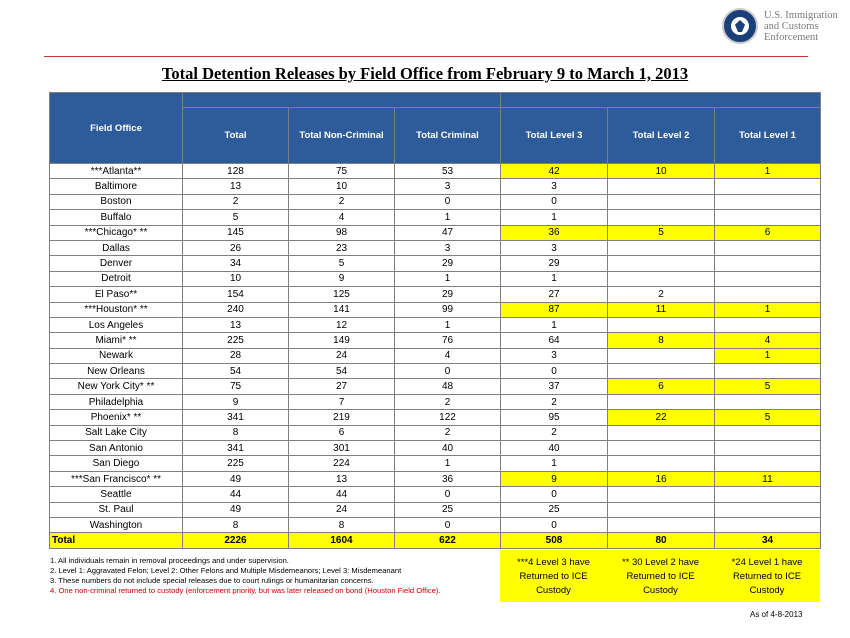 The height and width of the screenshot is (638, 850). What do you see at coordinates (767, 540) in the screenshot?
I see `total-cell-level1: 34` at bounding box center [767, 540].